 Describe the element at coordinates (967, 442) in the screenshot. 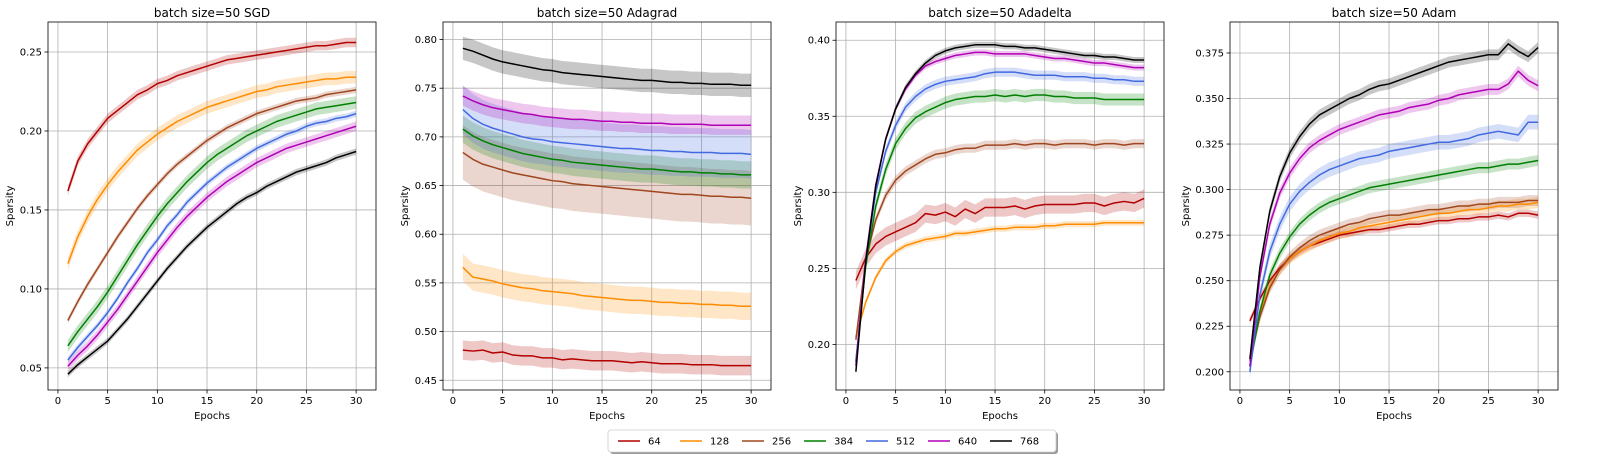

I see `legend-label-640: 640` at that location.